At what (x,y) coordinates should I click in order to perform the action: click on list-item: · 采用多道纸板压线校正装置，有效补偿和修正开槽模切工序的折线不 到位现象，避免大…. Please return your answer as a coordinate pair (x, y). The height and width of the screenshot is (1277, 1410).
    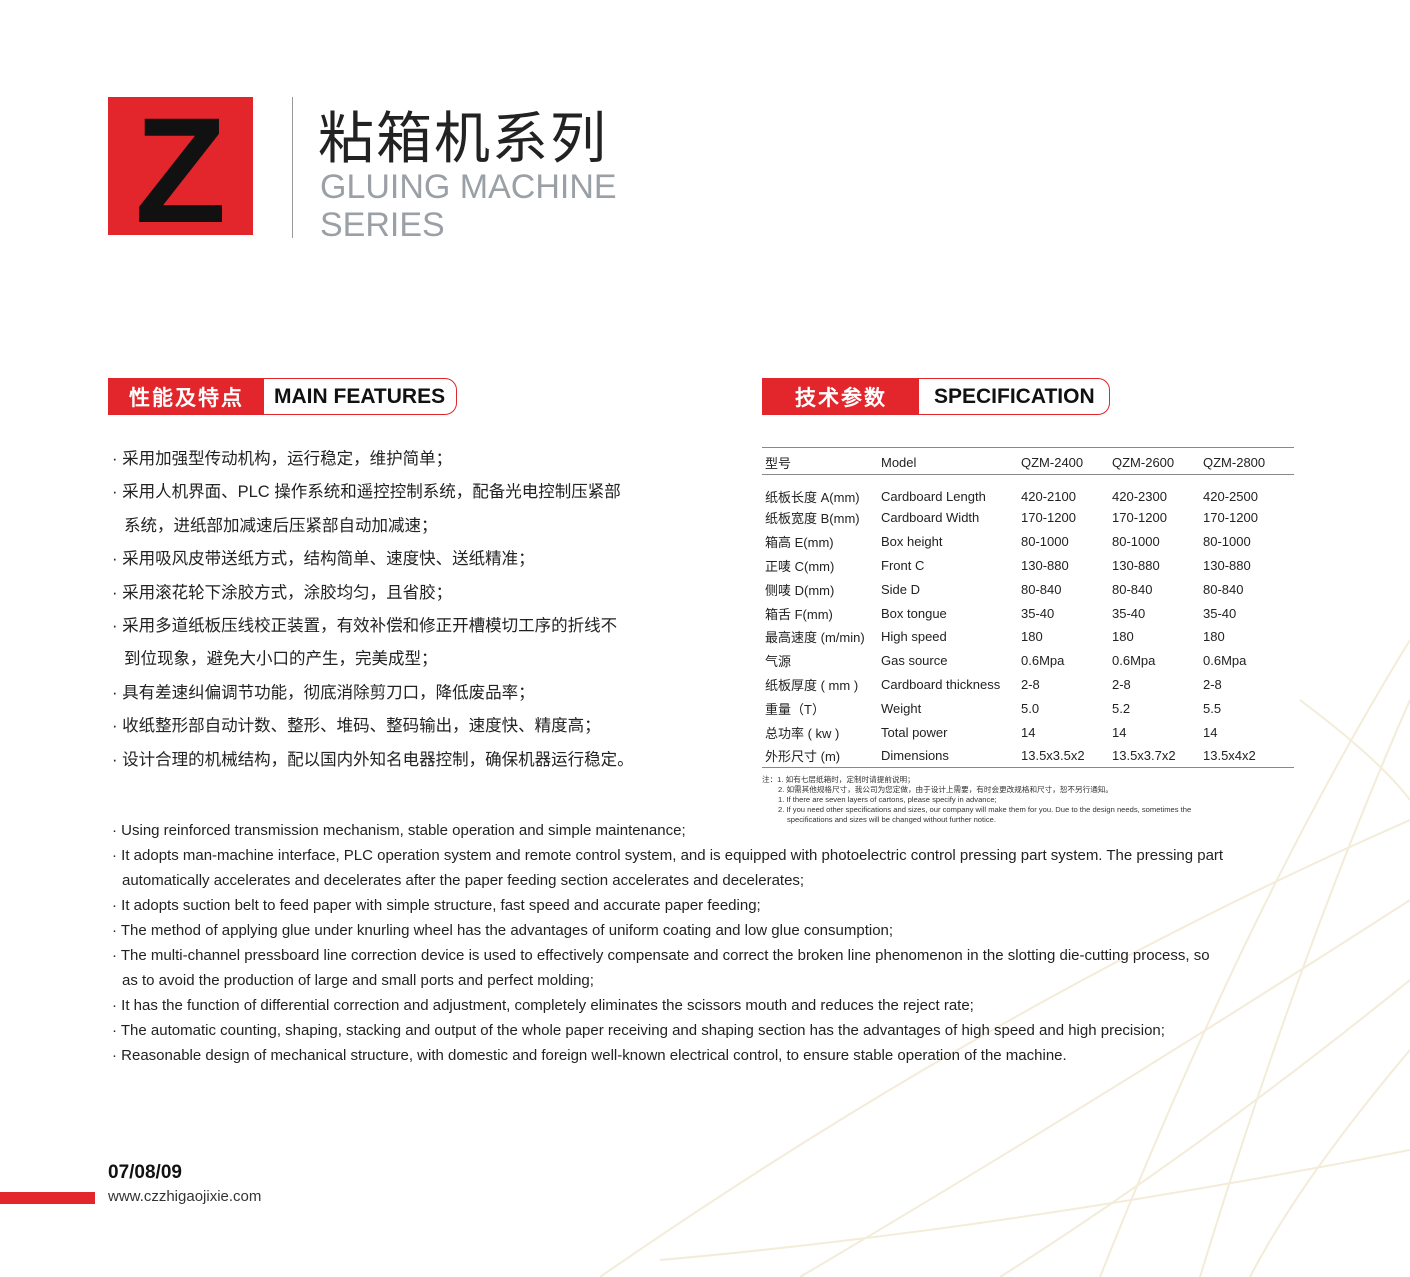
    Looking at the image, I should click on (373, 643).